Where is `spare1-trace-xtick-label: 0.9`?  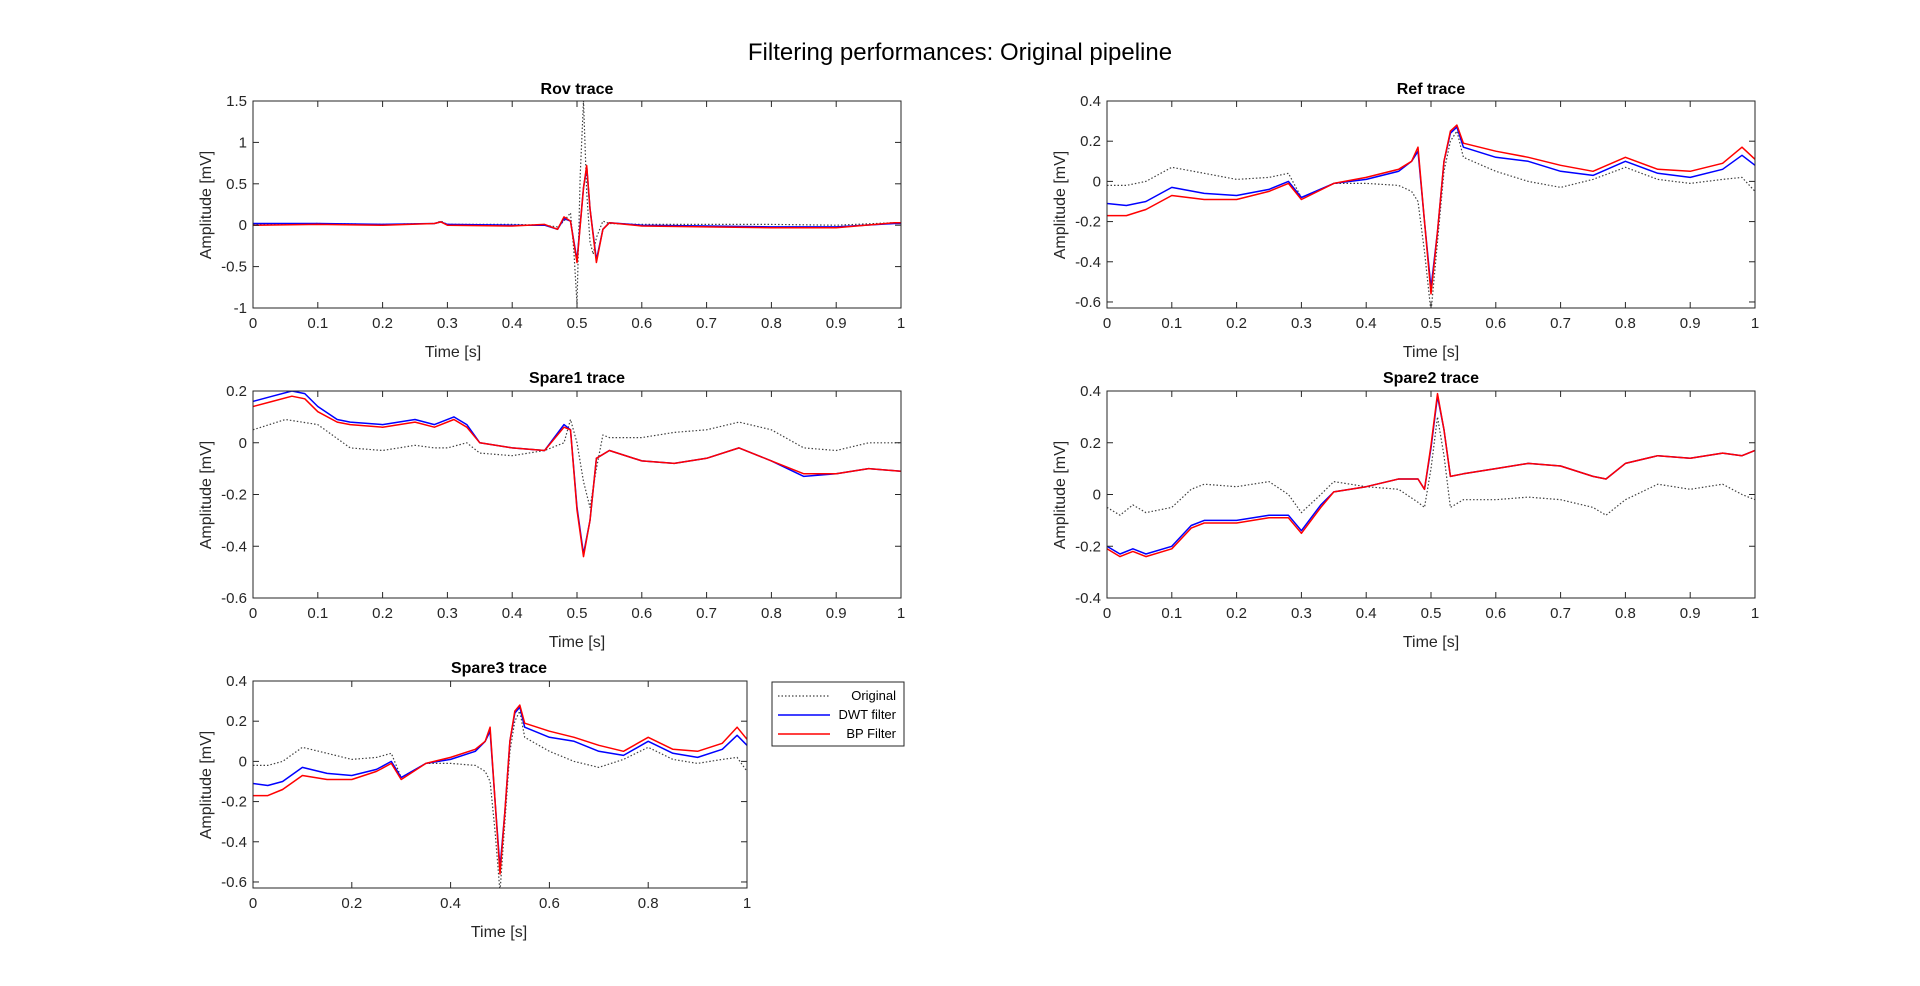
spare1-trace-xtick-label: 0.9 is located at coordinates (836, 613).